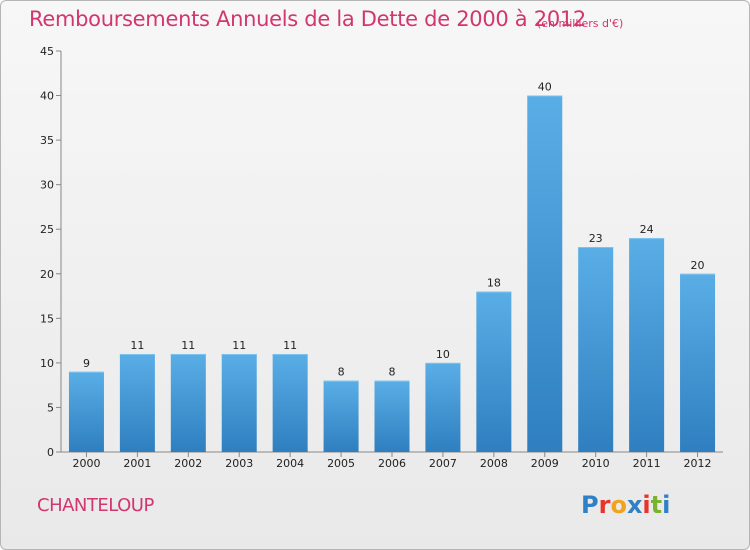 Image resolution: width=750 pixels, height=550 pixels. I want to click on bar-2010, so click(596, 349).